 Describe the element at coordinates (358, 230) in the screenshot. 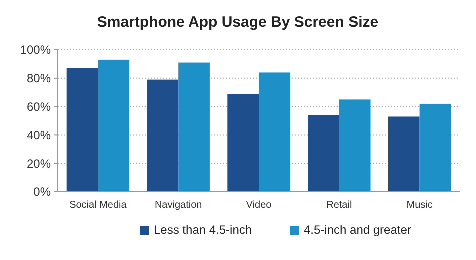

I see `legend-label: 4.5-inch and greater` at that location.